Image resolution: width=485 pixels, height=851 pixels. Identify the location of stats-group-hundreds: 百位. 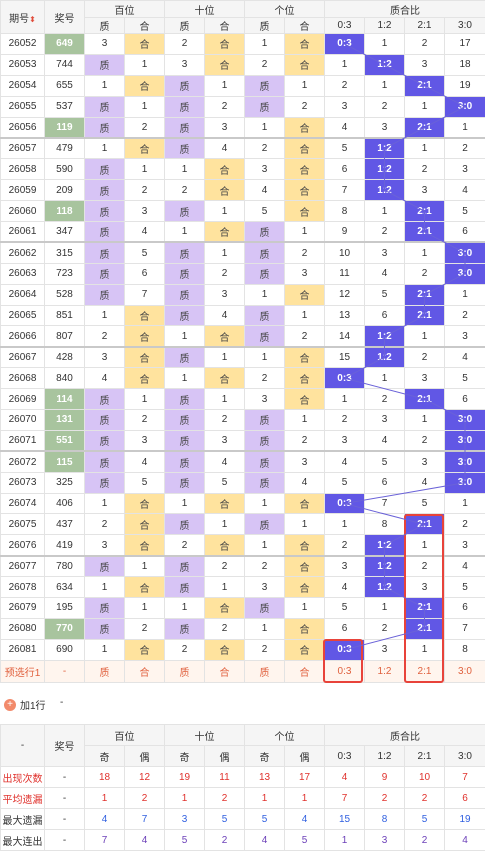
(124, 735).